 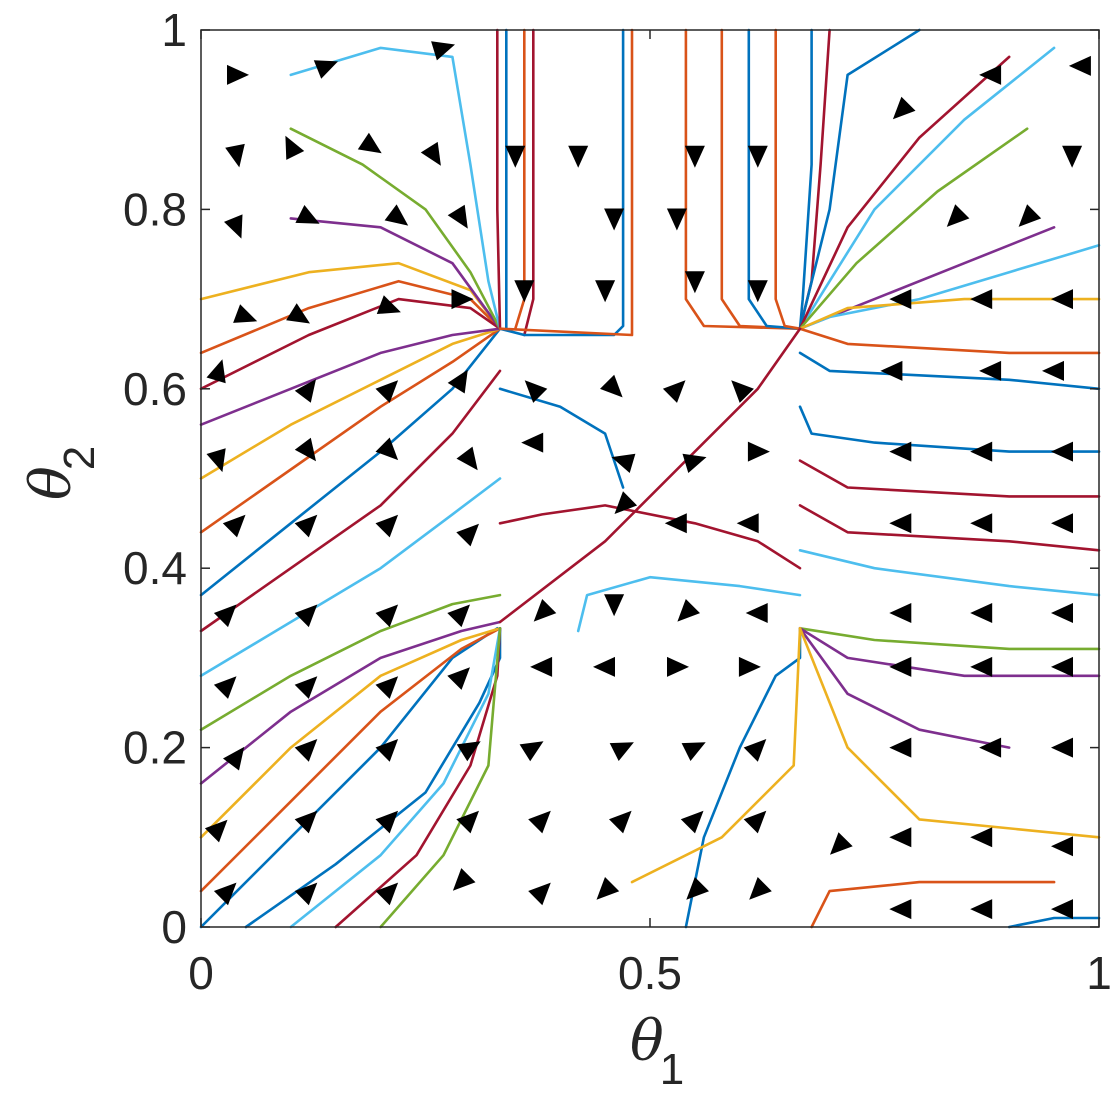 I want to click on x-axis-label-sub: 1, so click(x=672, y=1069).